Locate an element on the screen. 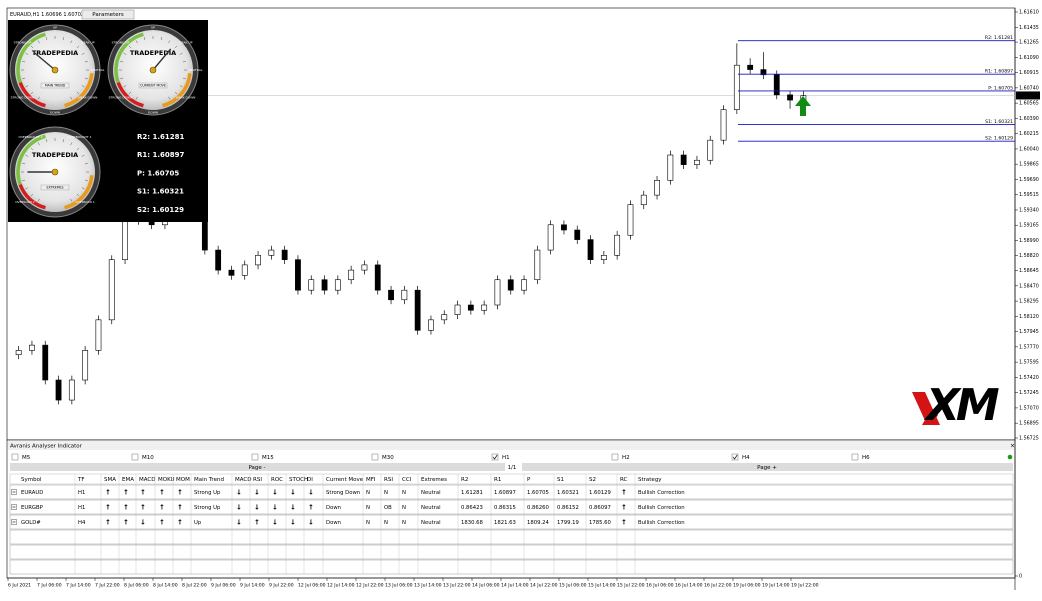 Image resolution: width=1042 pixels, height=601 pixels. parameters-label: Parameters is located at coordinates (108, 15).